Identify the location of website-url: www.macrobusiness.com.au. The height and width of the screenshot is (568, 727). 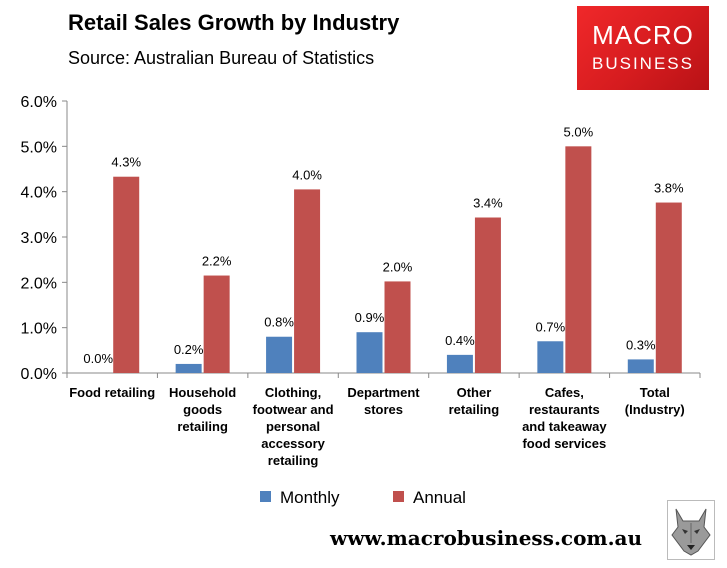
(486, 538).